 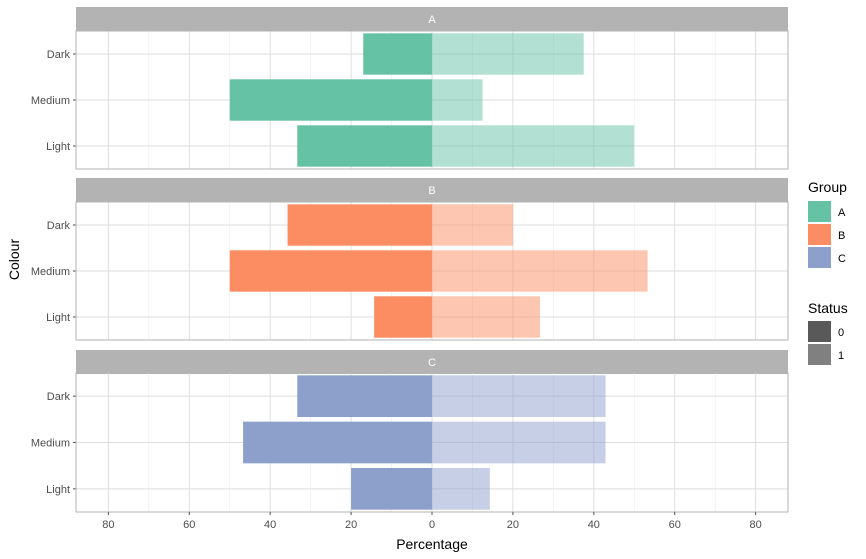 What do you see at coordinates (842, 259) in the screenshot?
I see `legend-label: C` at bounding box center [842, 259].